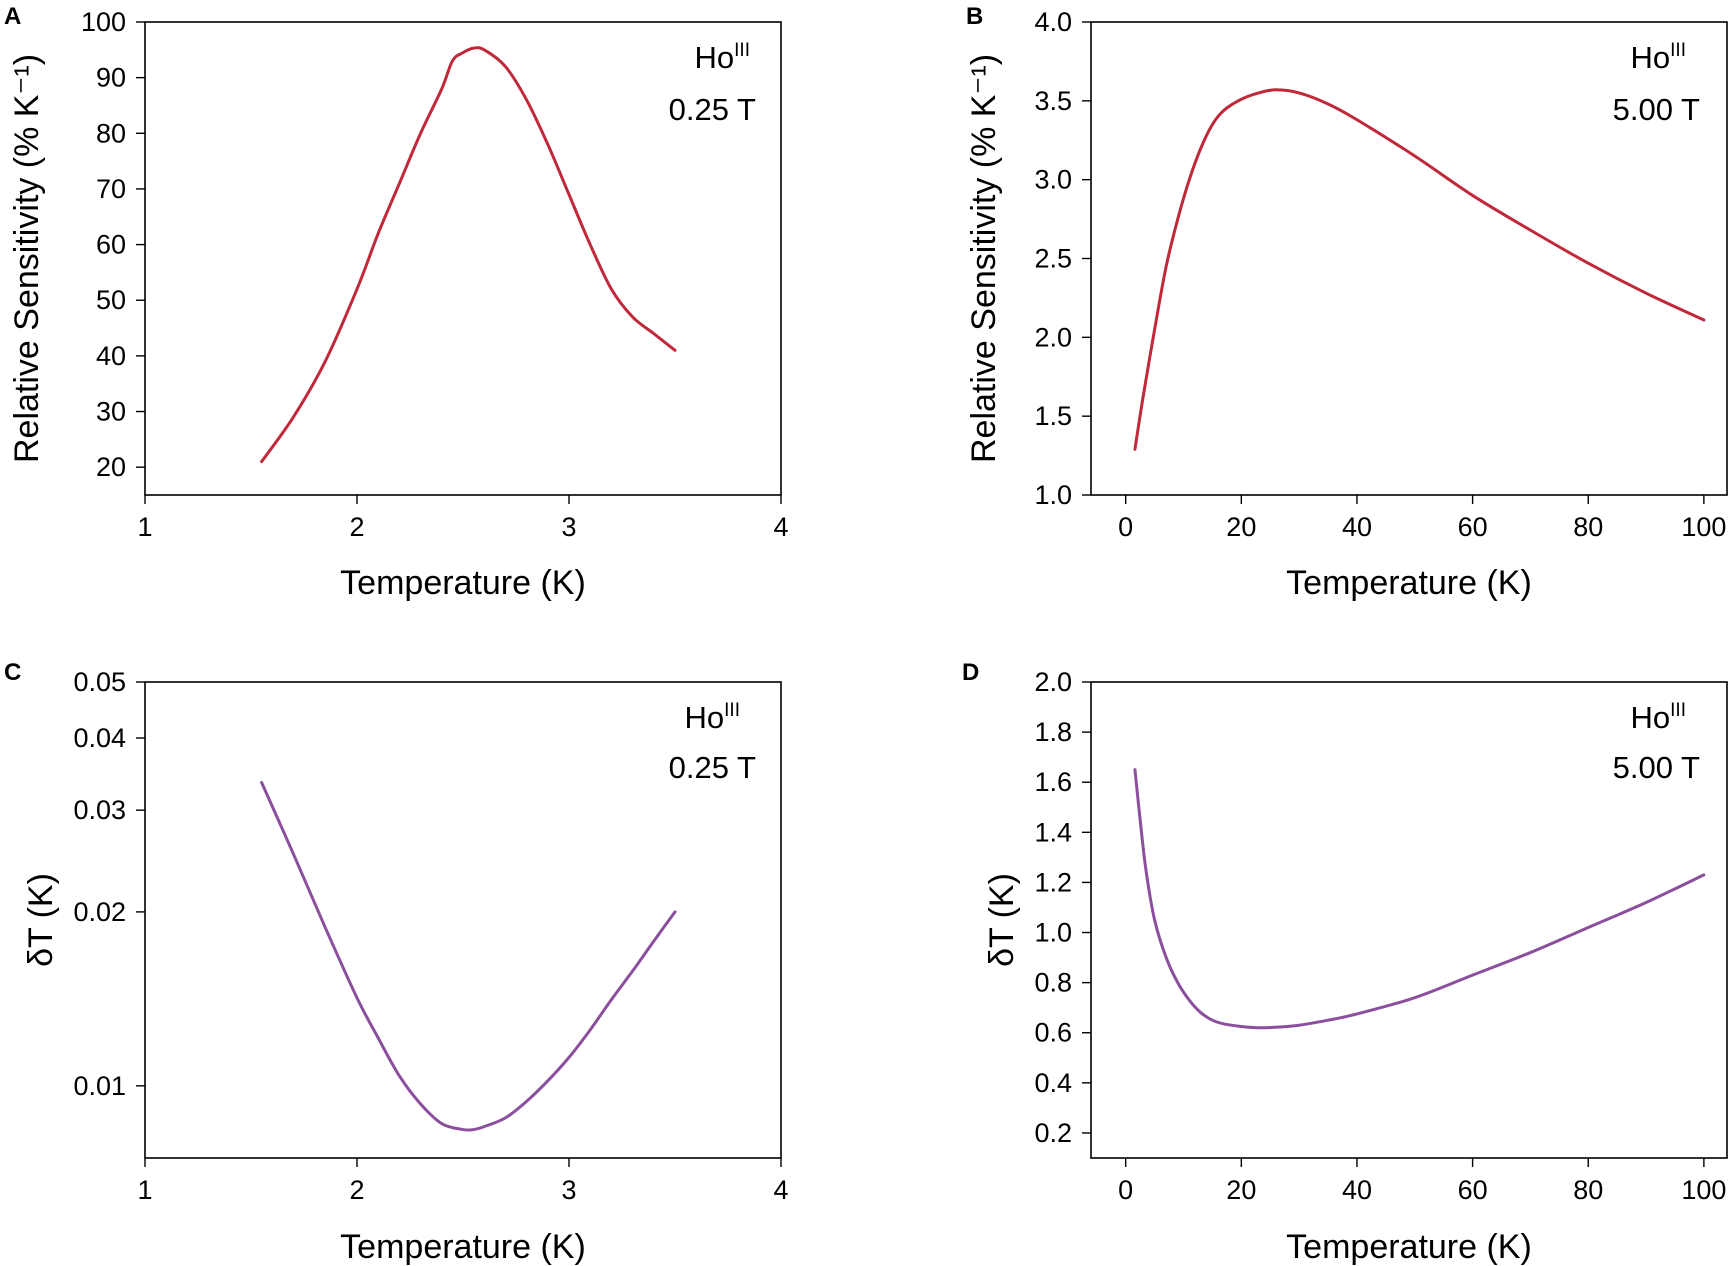 This screenshot has width=1731, height=1266. What do you see at coordinates (1053, 180) in the screenshot?
I see `y-tick-label: 3.0` at bounding box center [1053, 180].